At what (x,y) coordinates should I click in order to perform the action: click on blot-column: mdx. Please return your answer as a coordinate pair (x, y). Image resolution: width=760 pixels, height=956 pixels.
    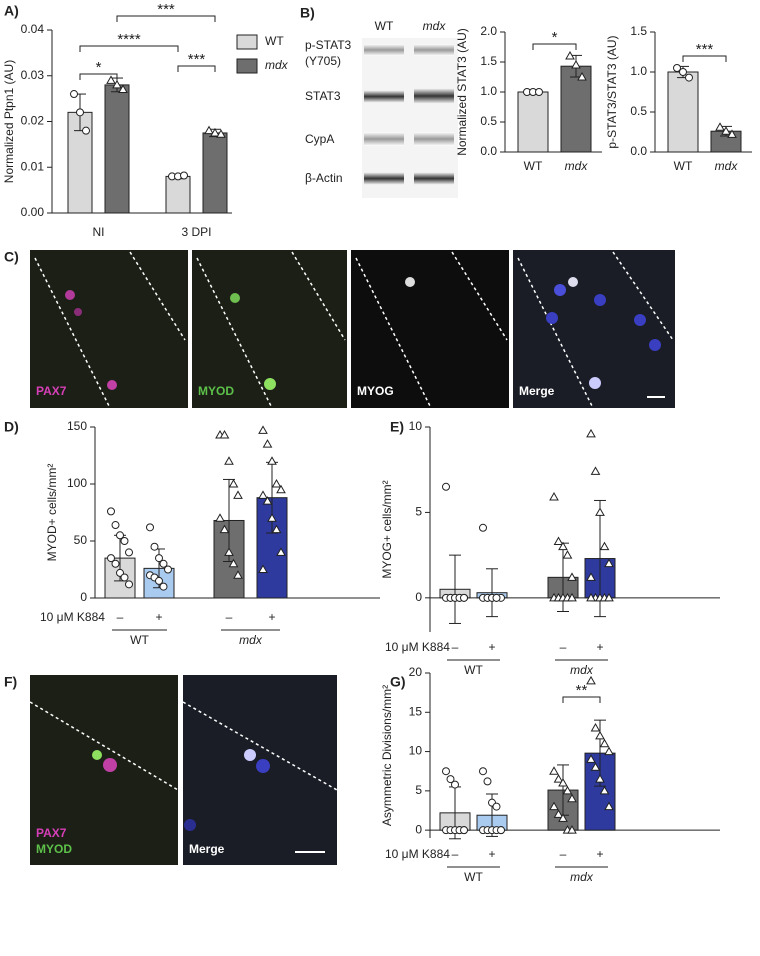
    Looking at the image, I should click on (435, 26).